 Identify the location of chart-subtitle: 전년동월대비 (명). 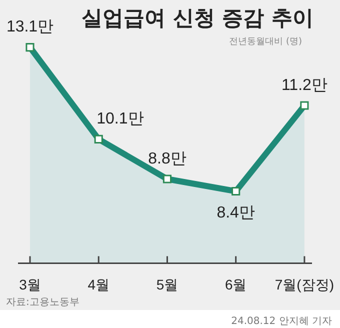
(265, 42).